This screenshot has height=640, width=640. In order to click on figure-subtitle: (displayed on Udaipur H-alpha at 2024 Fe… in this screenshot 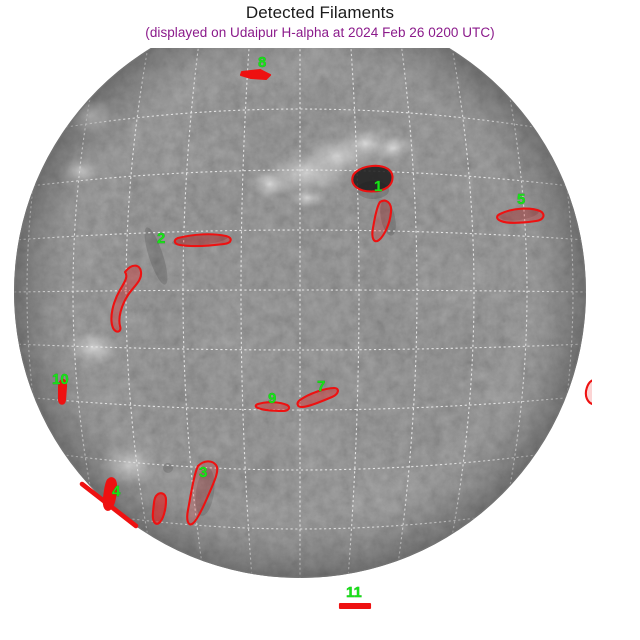, I will do `click(320, 32)`.